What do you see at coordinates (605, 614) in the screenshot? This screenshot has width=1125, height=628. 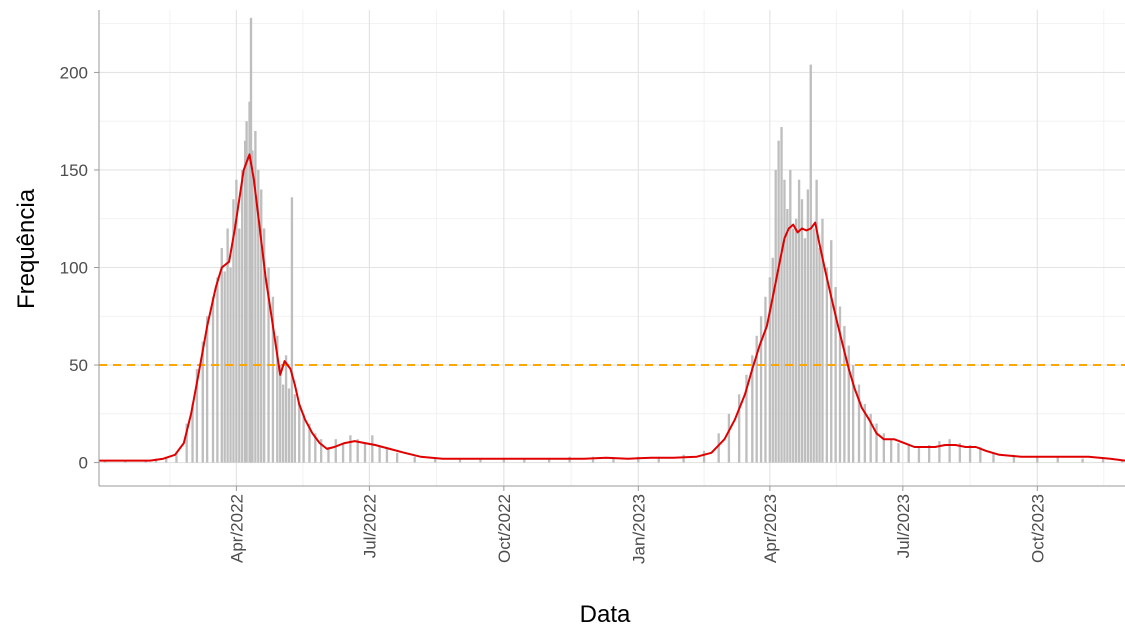 I see `x-axis-title: Data` at bounding box center [605, 614].